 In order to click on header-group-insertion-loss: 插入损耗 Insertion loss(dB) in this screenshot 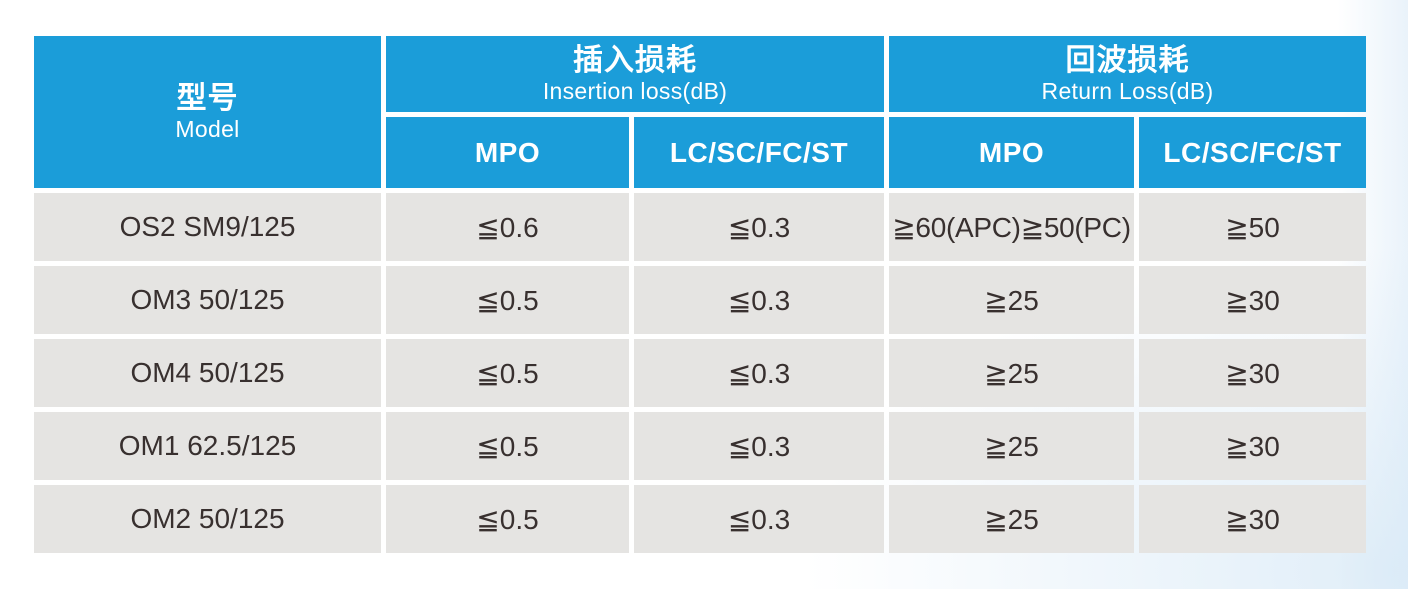, I will do `click(635, 74)`.